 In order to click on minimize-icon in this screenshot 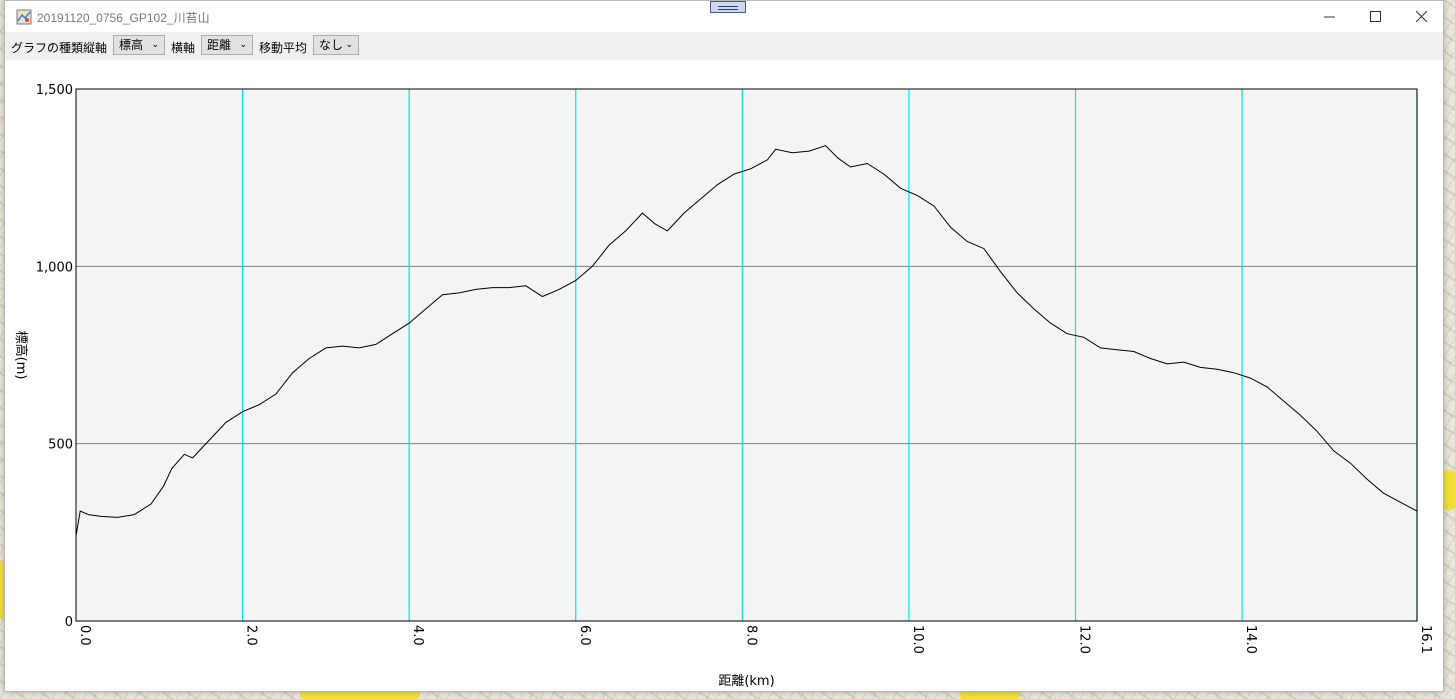, I will do `click(1329, 17)`.